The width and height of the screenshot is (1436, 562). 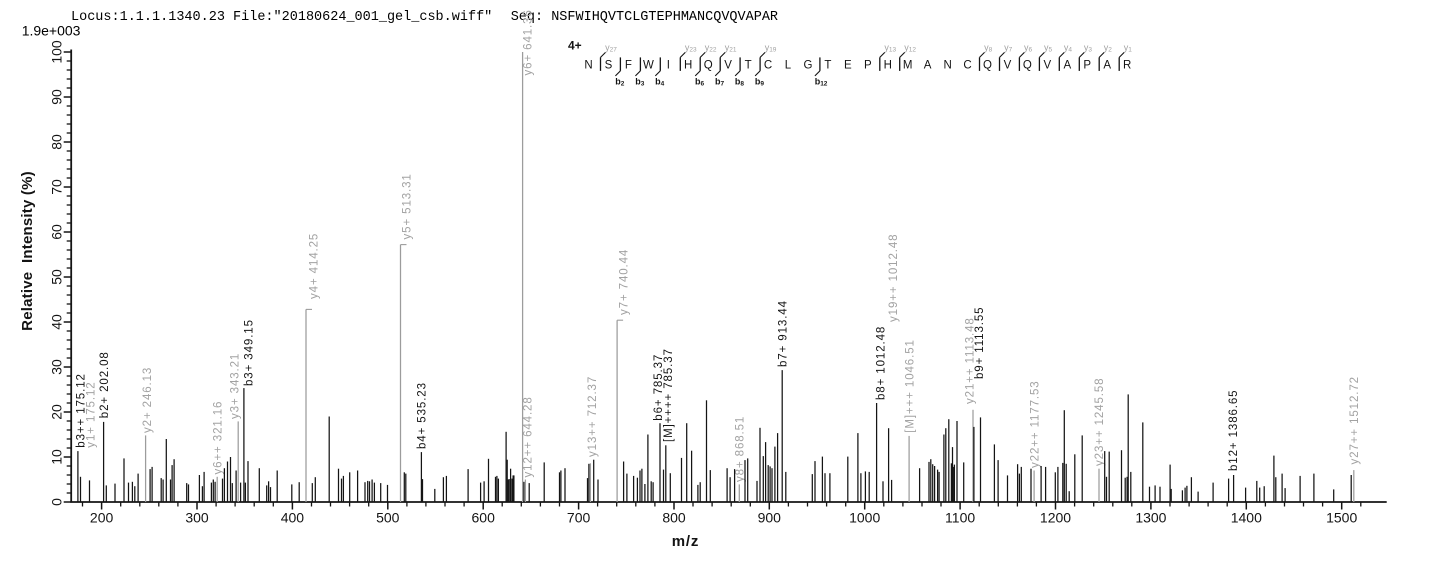 I want to click on svg-text: y21, so click(x=731, y=48).